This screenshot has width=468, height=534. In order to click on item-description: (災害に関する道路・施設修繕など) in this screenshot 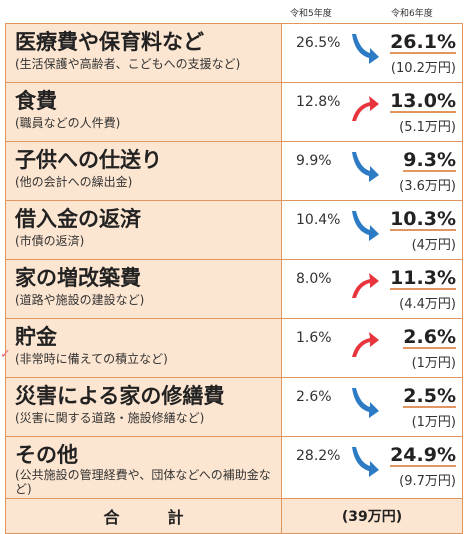, I will do `click(110, 418)`.